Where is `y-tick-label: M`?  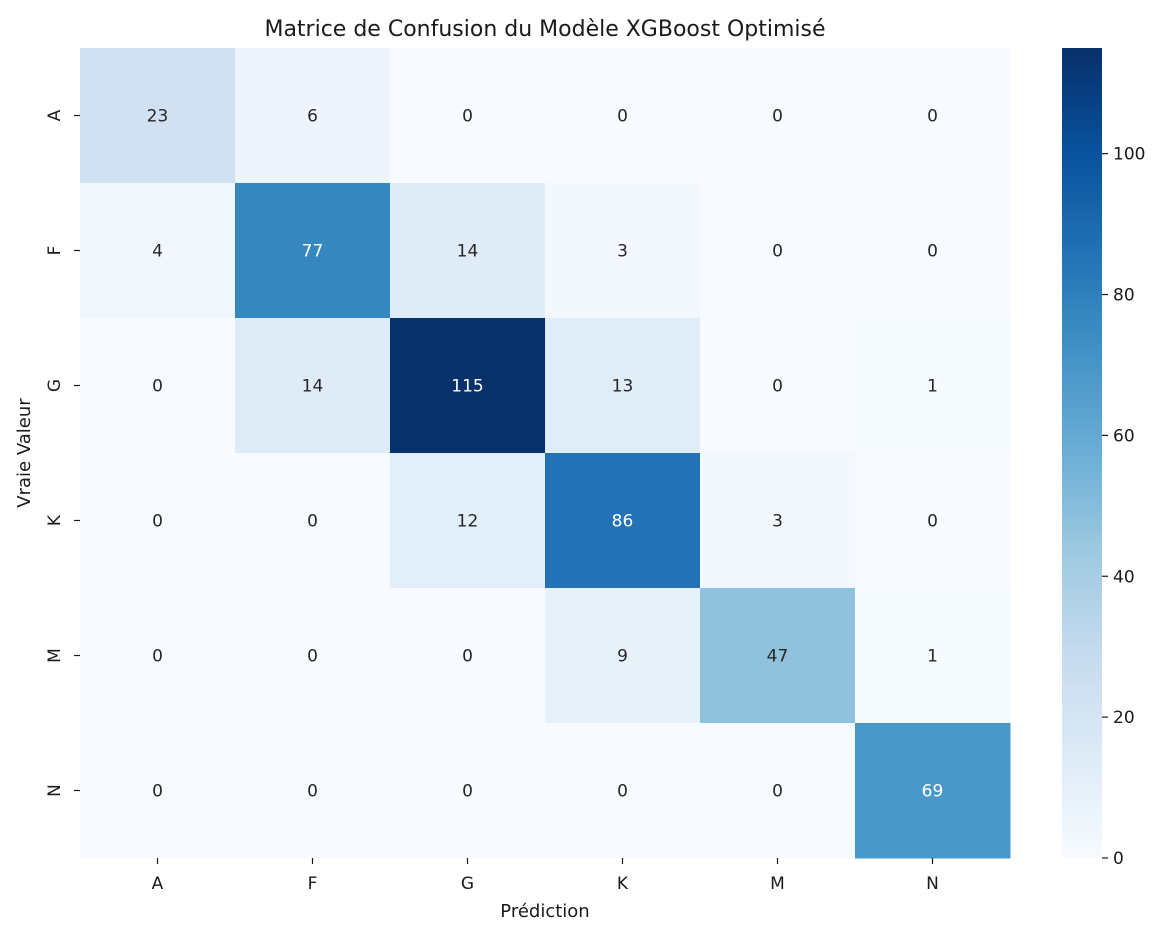
y-tick-label: M is located at coordinates (55, 655).